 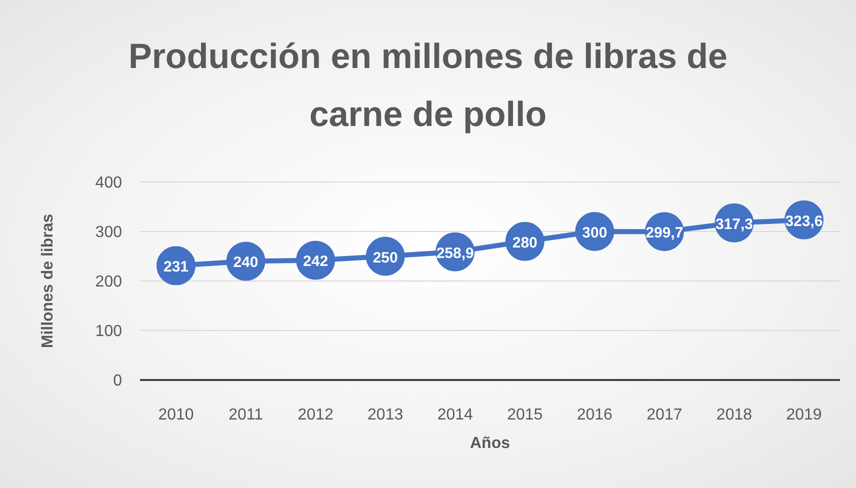 I want to click on data-label: 240, so click(x=245, y=263).